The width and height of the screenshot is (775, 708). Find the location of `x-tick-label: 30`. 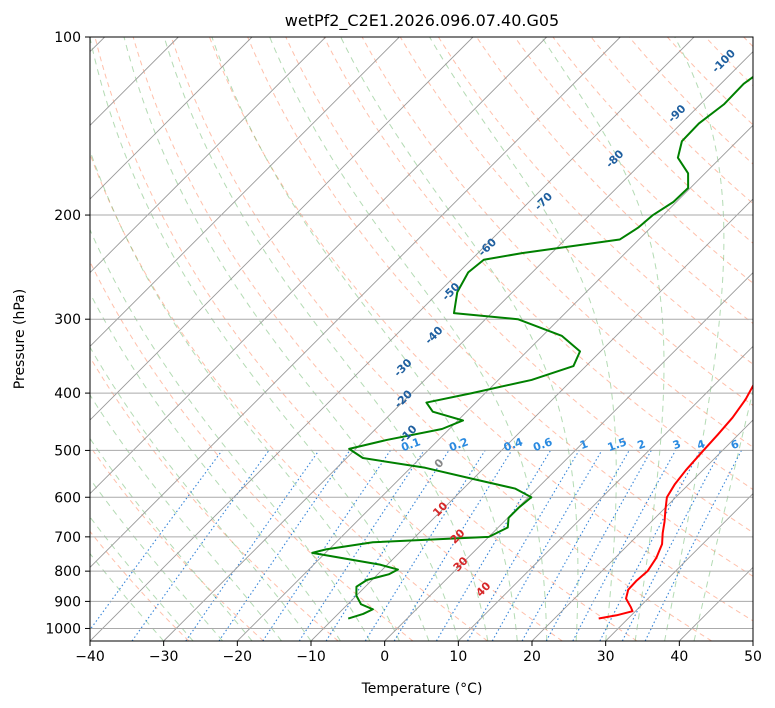

x-tick-label: 30 is located at coordinates (606, 657).